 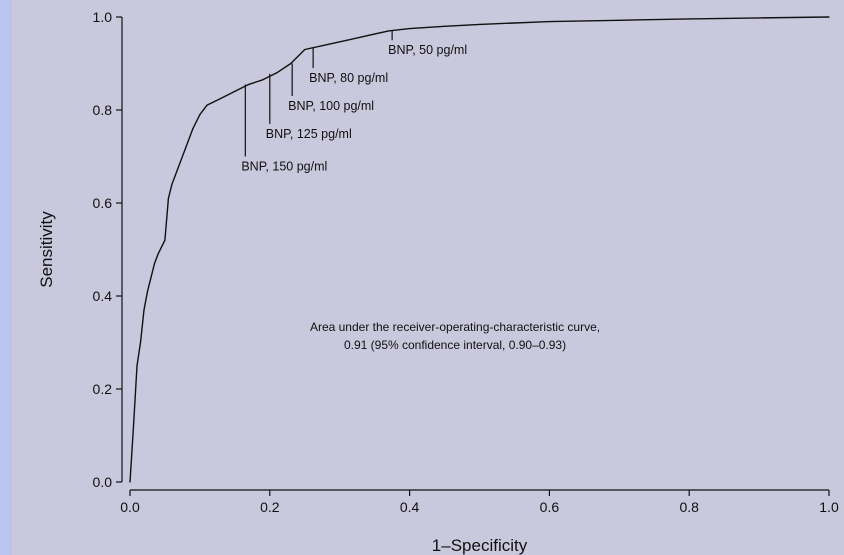 What do you see at coordinates (103, 482) in the screenshot?
I see `y-tick-label: 0.0` at bounding box center [103, 482].